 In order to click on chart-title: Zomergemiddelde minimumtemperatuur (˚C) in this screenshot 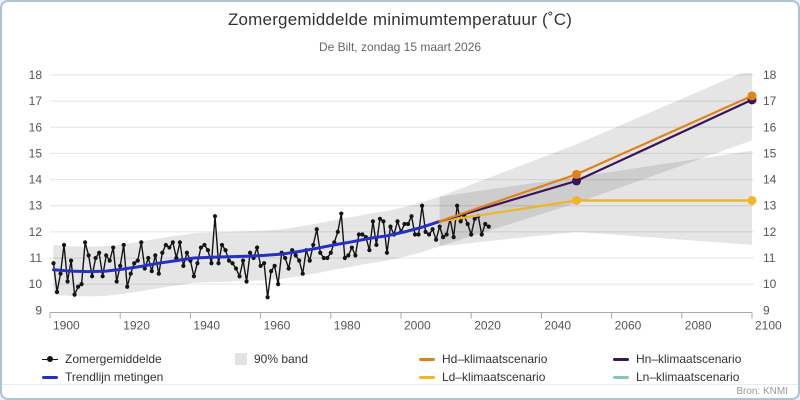, I will do `click(400, 19)`.